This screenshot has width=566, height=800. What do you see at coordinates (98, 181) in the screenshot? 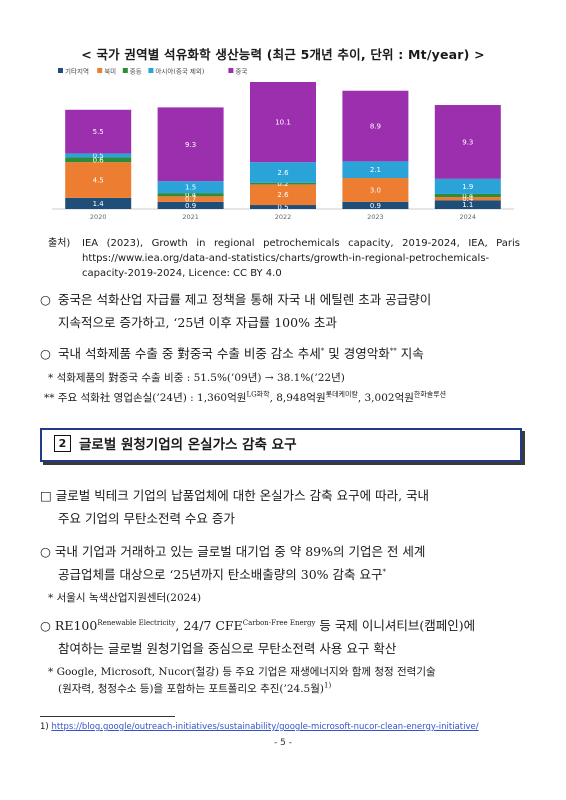
I see `data-label-2020-series-1: 4.5` at bounding box center [98, 181].